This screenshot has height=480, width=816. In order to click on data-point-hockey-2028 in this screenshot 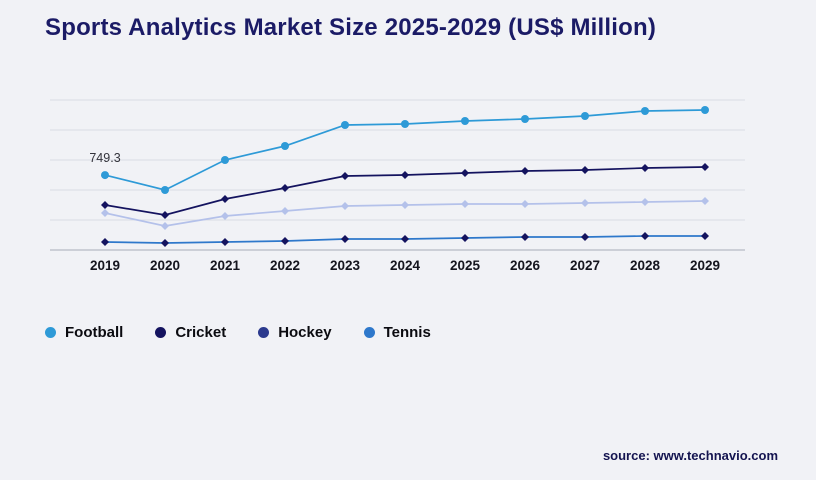, I will do `click(645, 202)`.